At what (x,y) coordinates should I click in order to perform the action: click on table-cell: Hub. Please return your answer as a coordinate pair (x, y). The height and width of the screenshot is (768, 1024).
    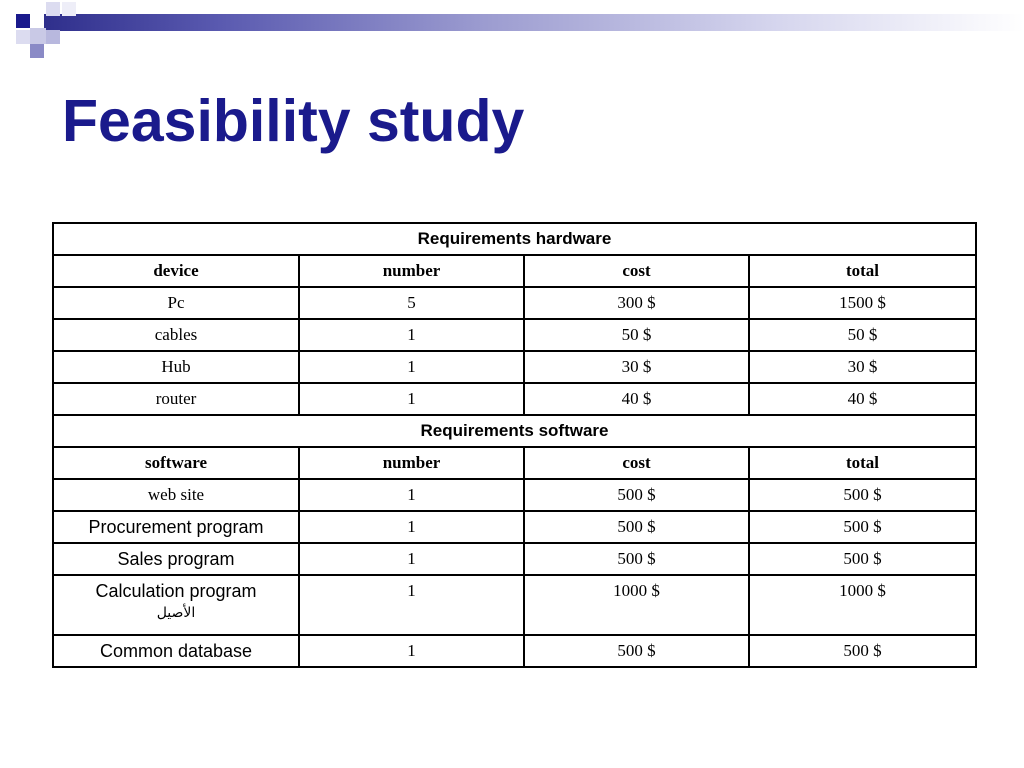
    Looking at the image, I should click on (176, 367).